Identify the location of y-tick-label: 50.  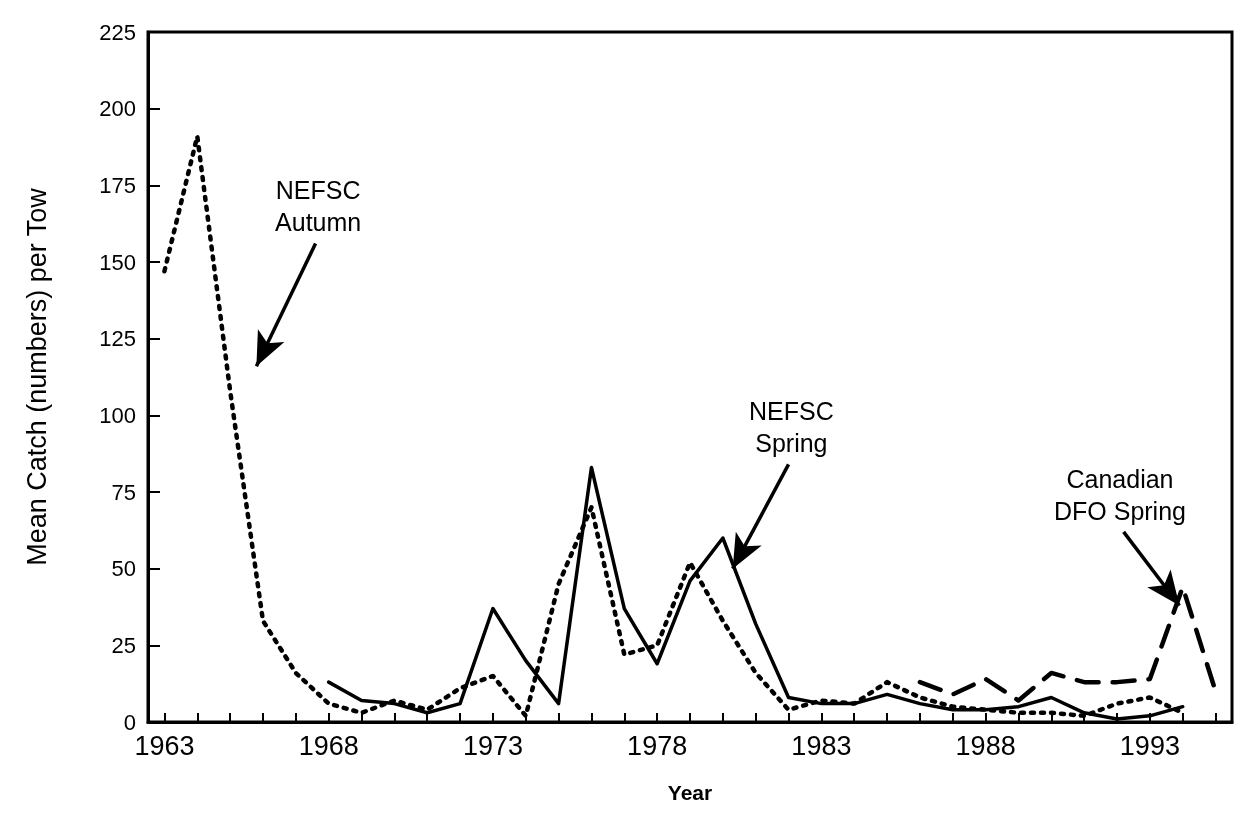
(123, 569).